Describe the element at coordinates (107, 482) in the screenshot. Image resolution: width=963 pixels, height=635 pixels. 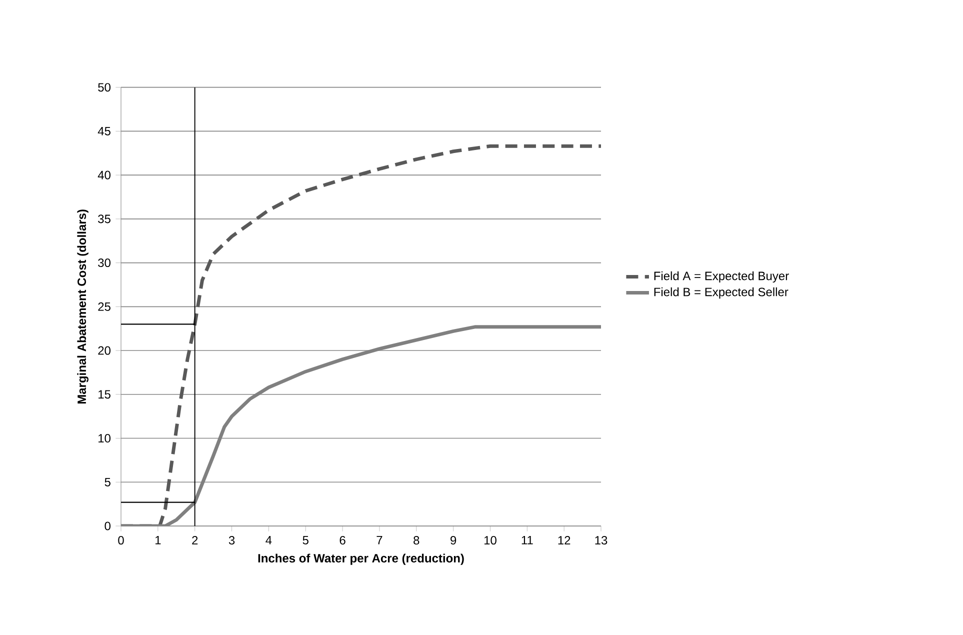
I see `y-tick-label: 5` at that location.